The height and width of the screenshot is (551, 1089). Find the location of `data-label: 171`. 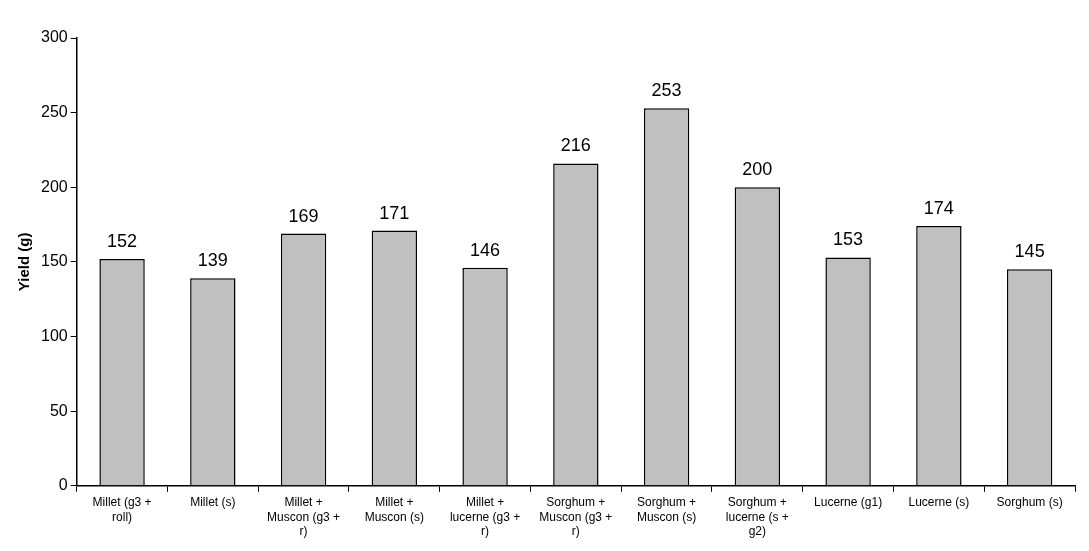

data-label: 171 is located at coordinates (394, 212).